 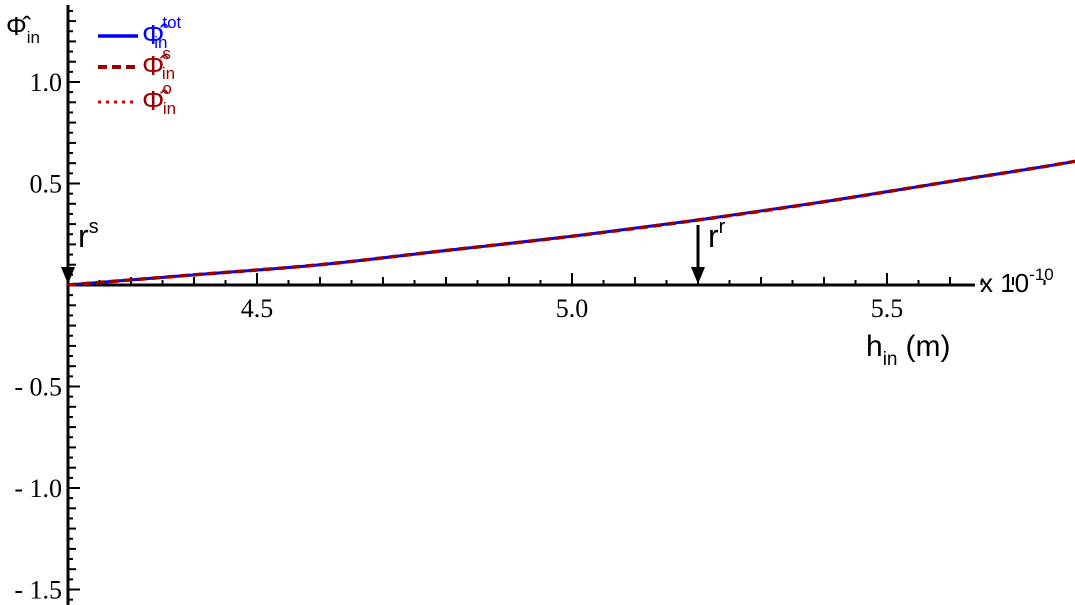 What do you see at coordinates (38, 590) in the screenshot?
I see `y-tick-label: - 1.5` at bounding box center [38, 590].